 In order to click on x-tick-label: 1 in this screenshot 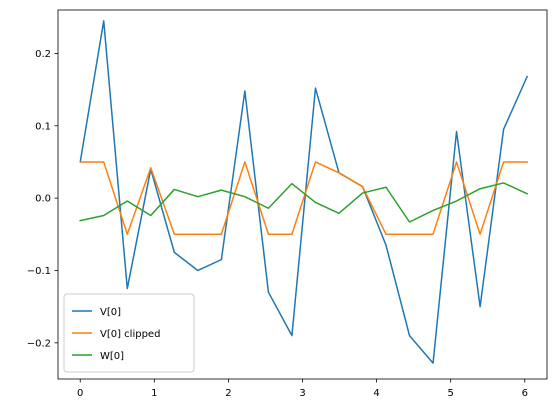, I will do `click(154, 393)`.